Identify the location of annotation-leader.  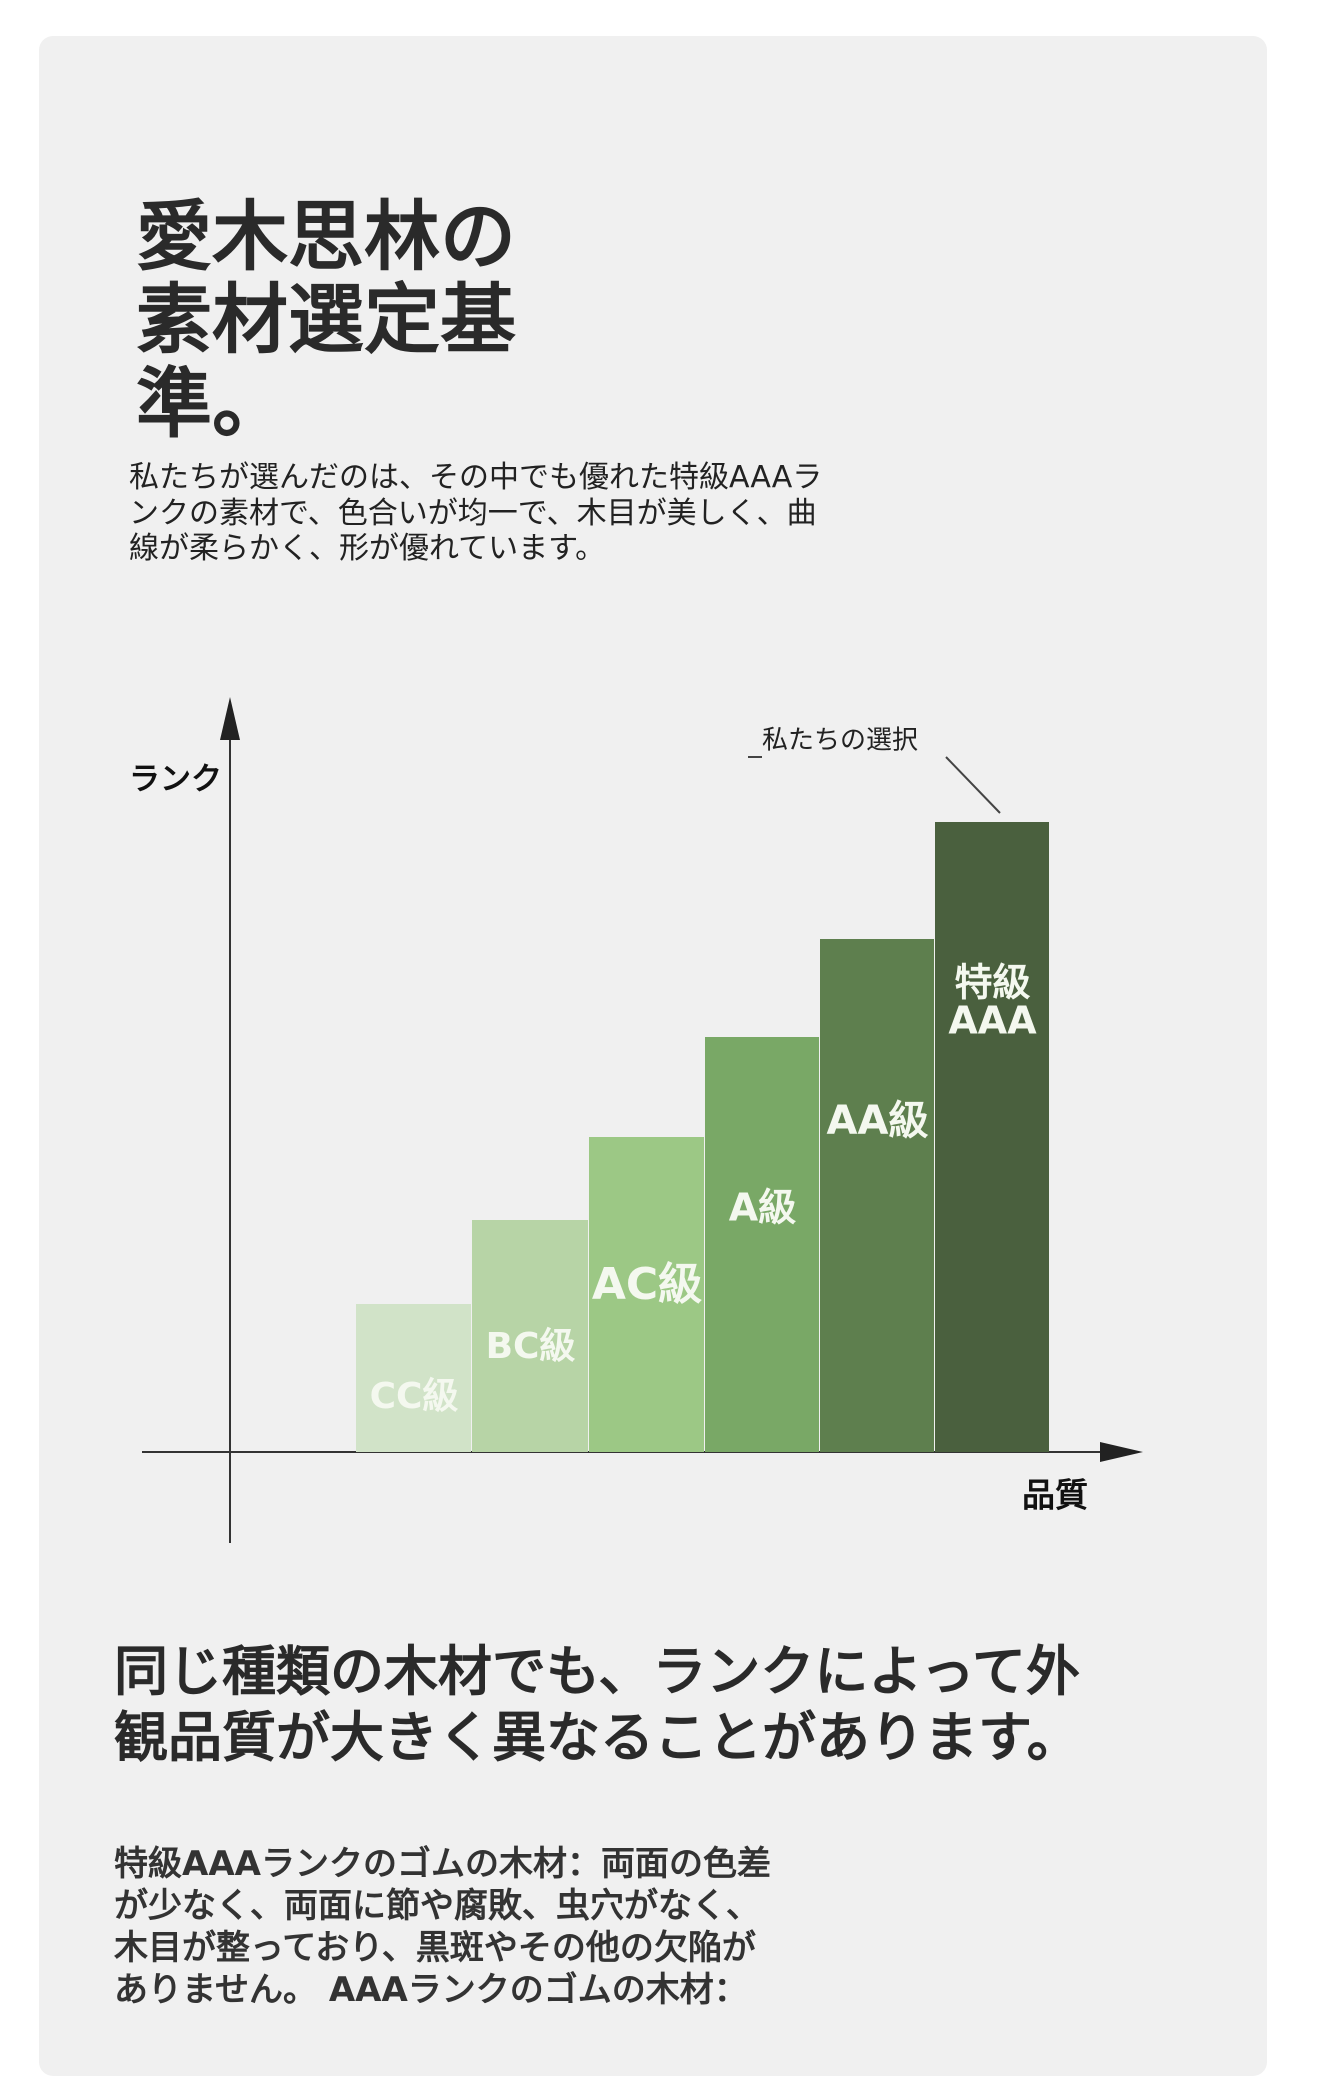
(973, 785).